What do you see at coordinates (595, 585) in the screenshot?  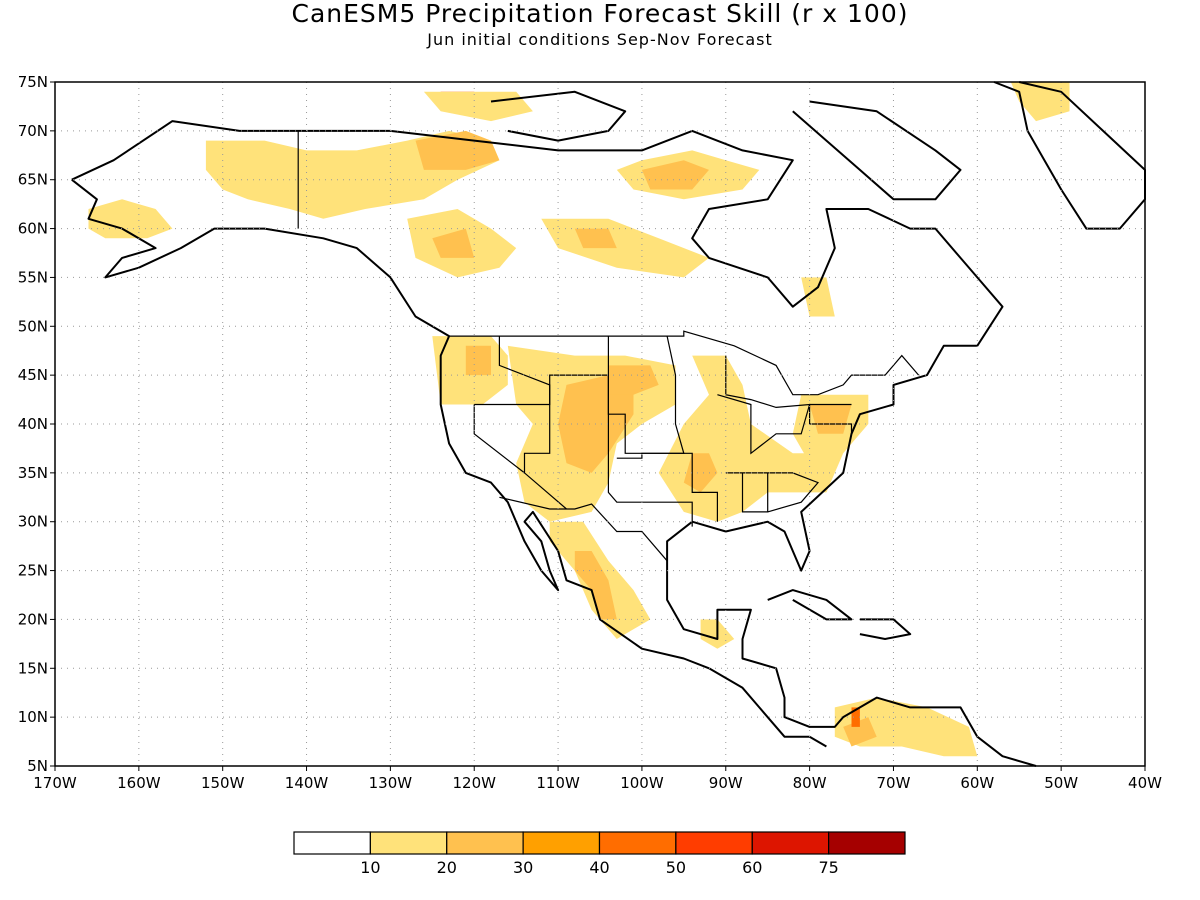 I see `skill-region-mexico-west-core` at bounding box center [595, 585].